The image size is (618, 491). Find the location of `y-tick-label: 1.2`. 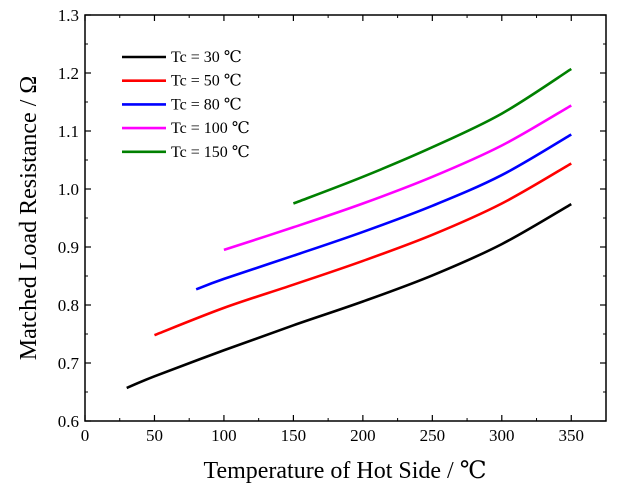

y-tick-label: 1.2 is located at coordinates (68, 73).